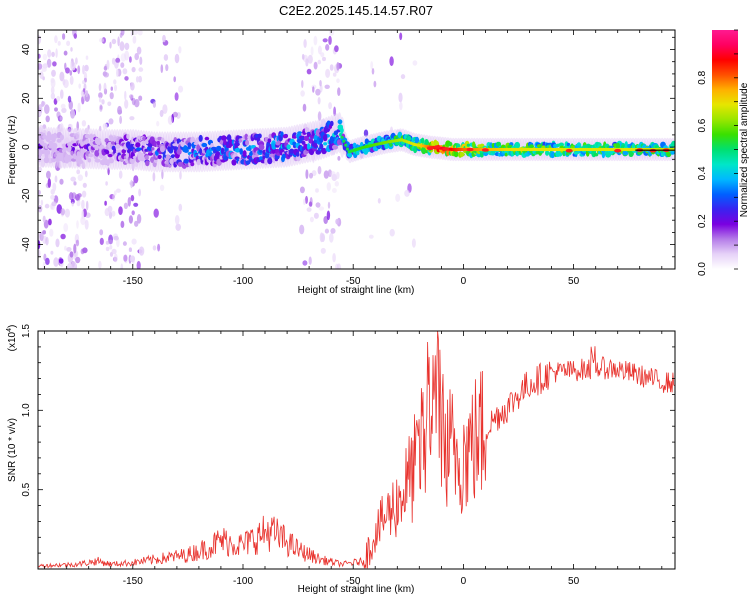  Describe the element at coordinates (356, 10) in the screenshot. I see `chart-title: C2E2.2025.145.14.57.R07` at that location.